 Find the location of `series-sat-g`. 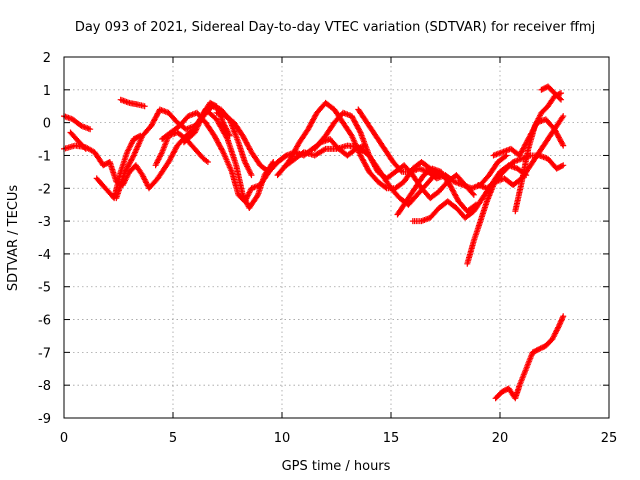

series-sat-g is located at coordinates (181, 149).